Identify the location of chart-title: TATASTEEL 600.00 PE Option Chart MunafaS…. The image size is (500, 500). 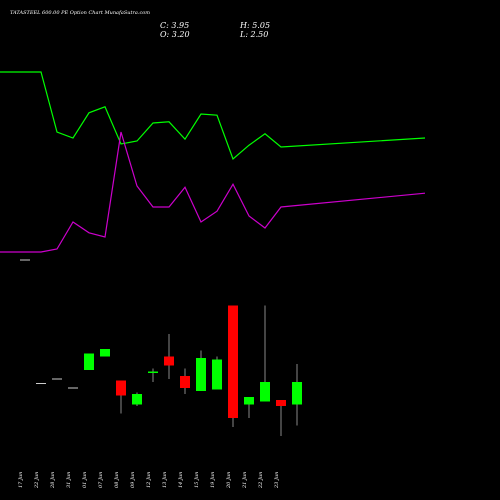
(80, 13).